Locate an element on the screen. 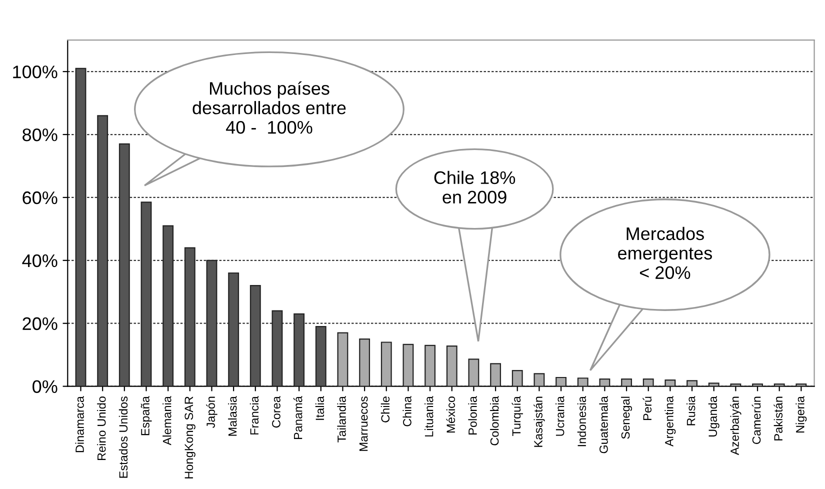 This screenshot has height=489, width=825. x-tick-label: Malasia is located at coordinates (232, 416).